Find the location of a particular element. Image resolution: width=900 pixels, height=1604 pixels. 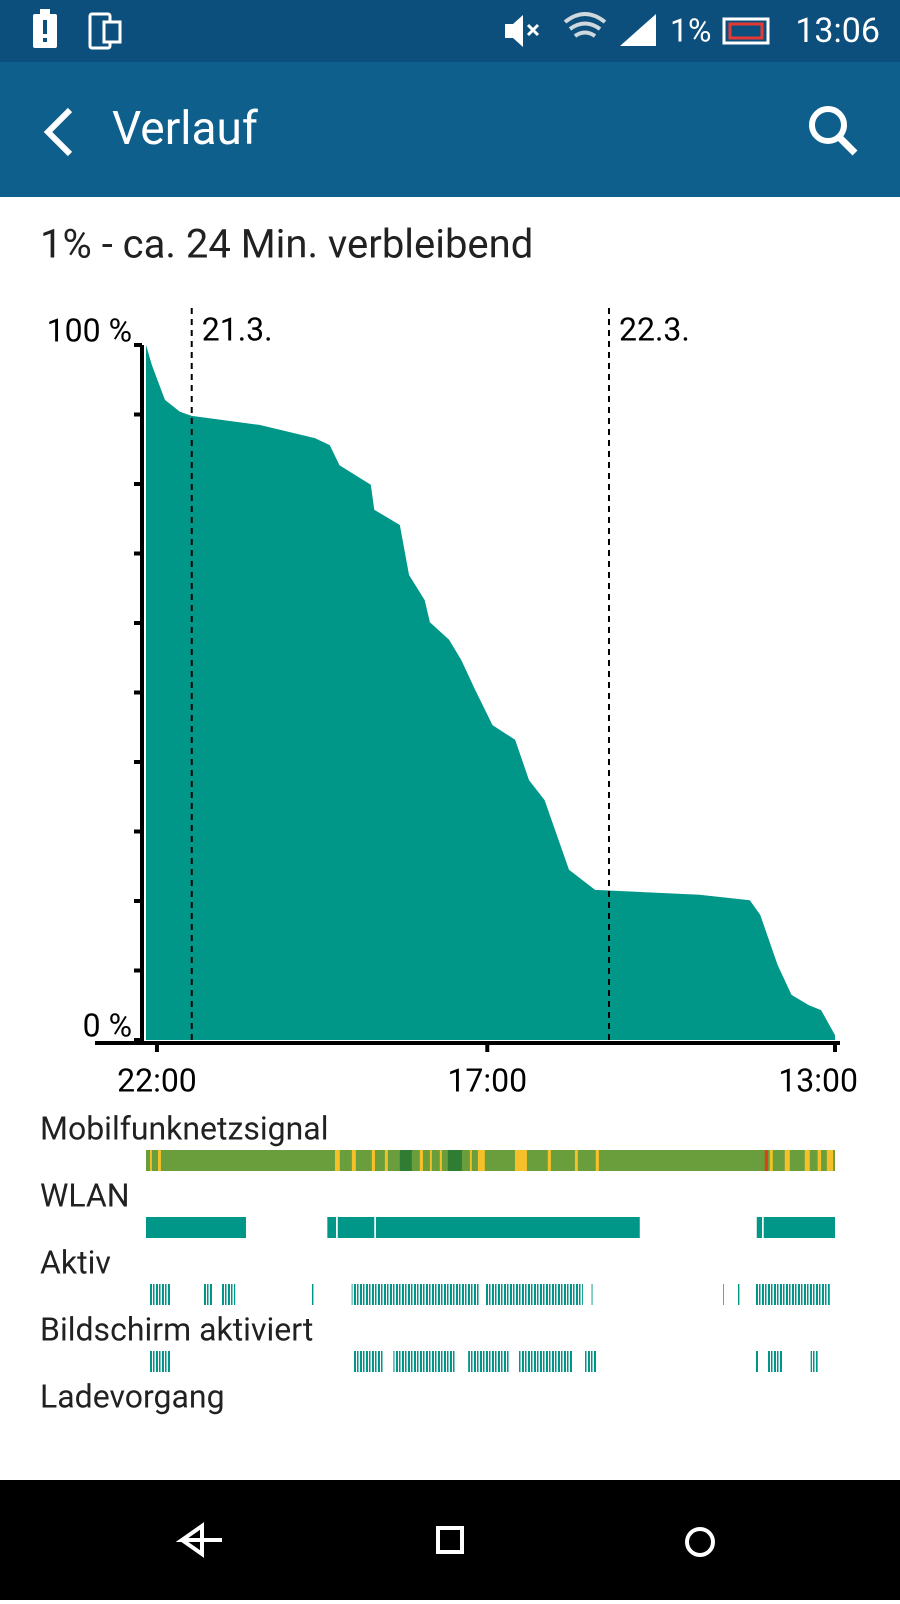

nav-bar is located at coordinates (450, 1540).